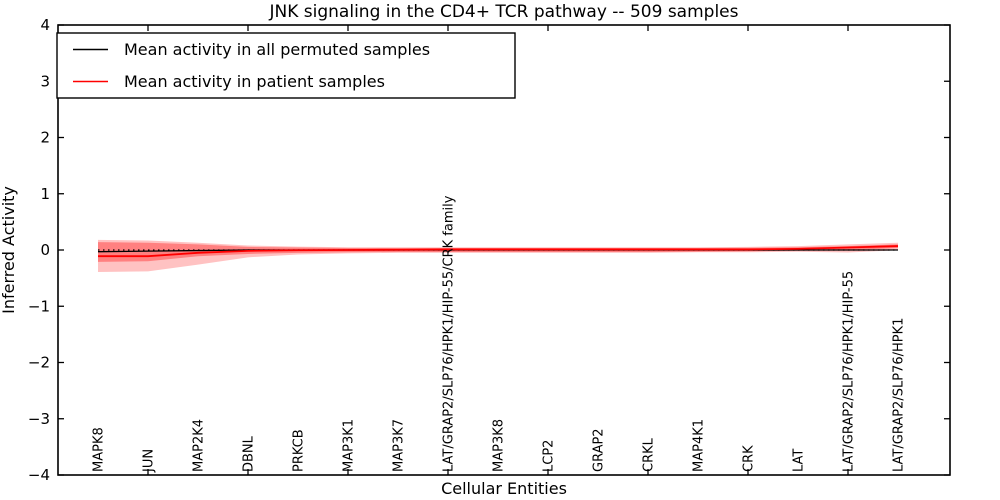 Image resolution: width=1000 pixels, height=500 pixels. Describe the element at coordinates (39, 306) in the screenshot. I see `y-tick-label: −1` at that location.